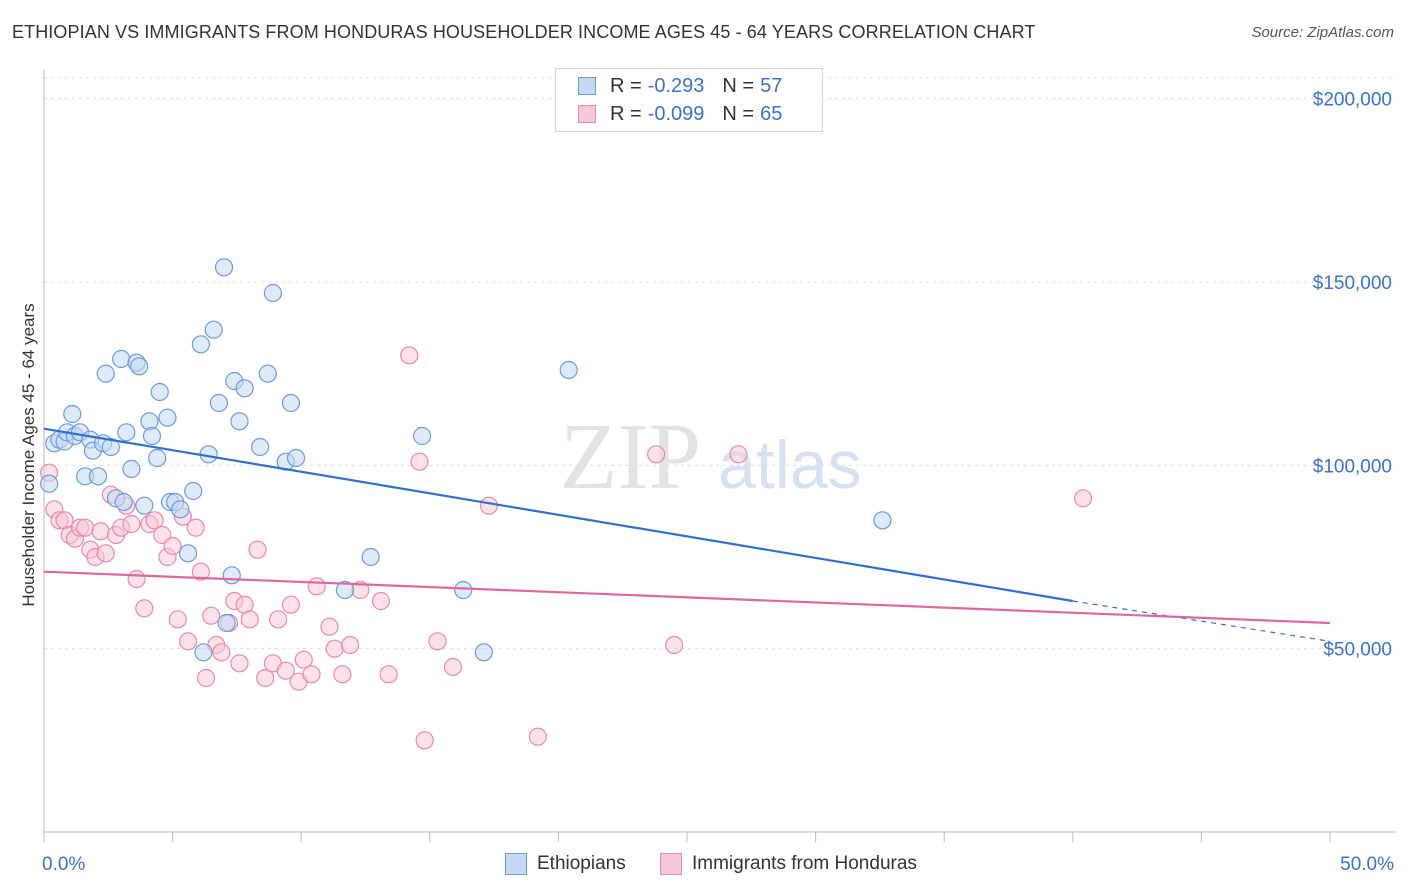 Image resolution: width=1406 pixels, height=892 pixels. I want to click on legend-n-value: 65, so click(771, 113).